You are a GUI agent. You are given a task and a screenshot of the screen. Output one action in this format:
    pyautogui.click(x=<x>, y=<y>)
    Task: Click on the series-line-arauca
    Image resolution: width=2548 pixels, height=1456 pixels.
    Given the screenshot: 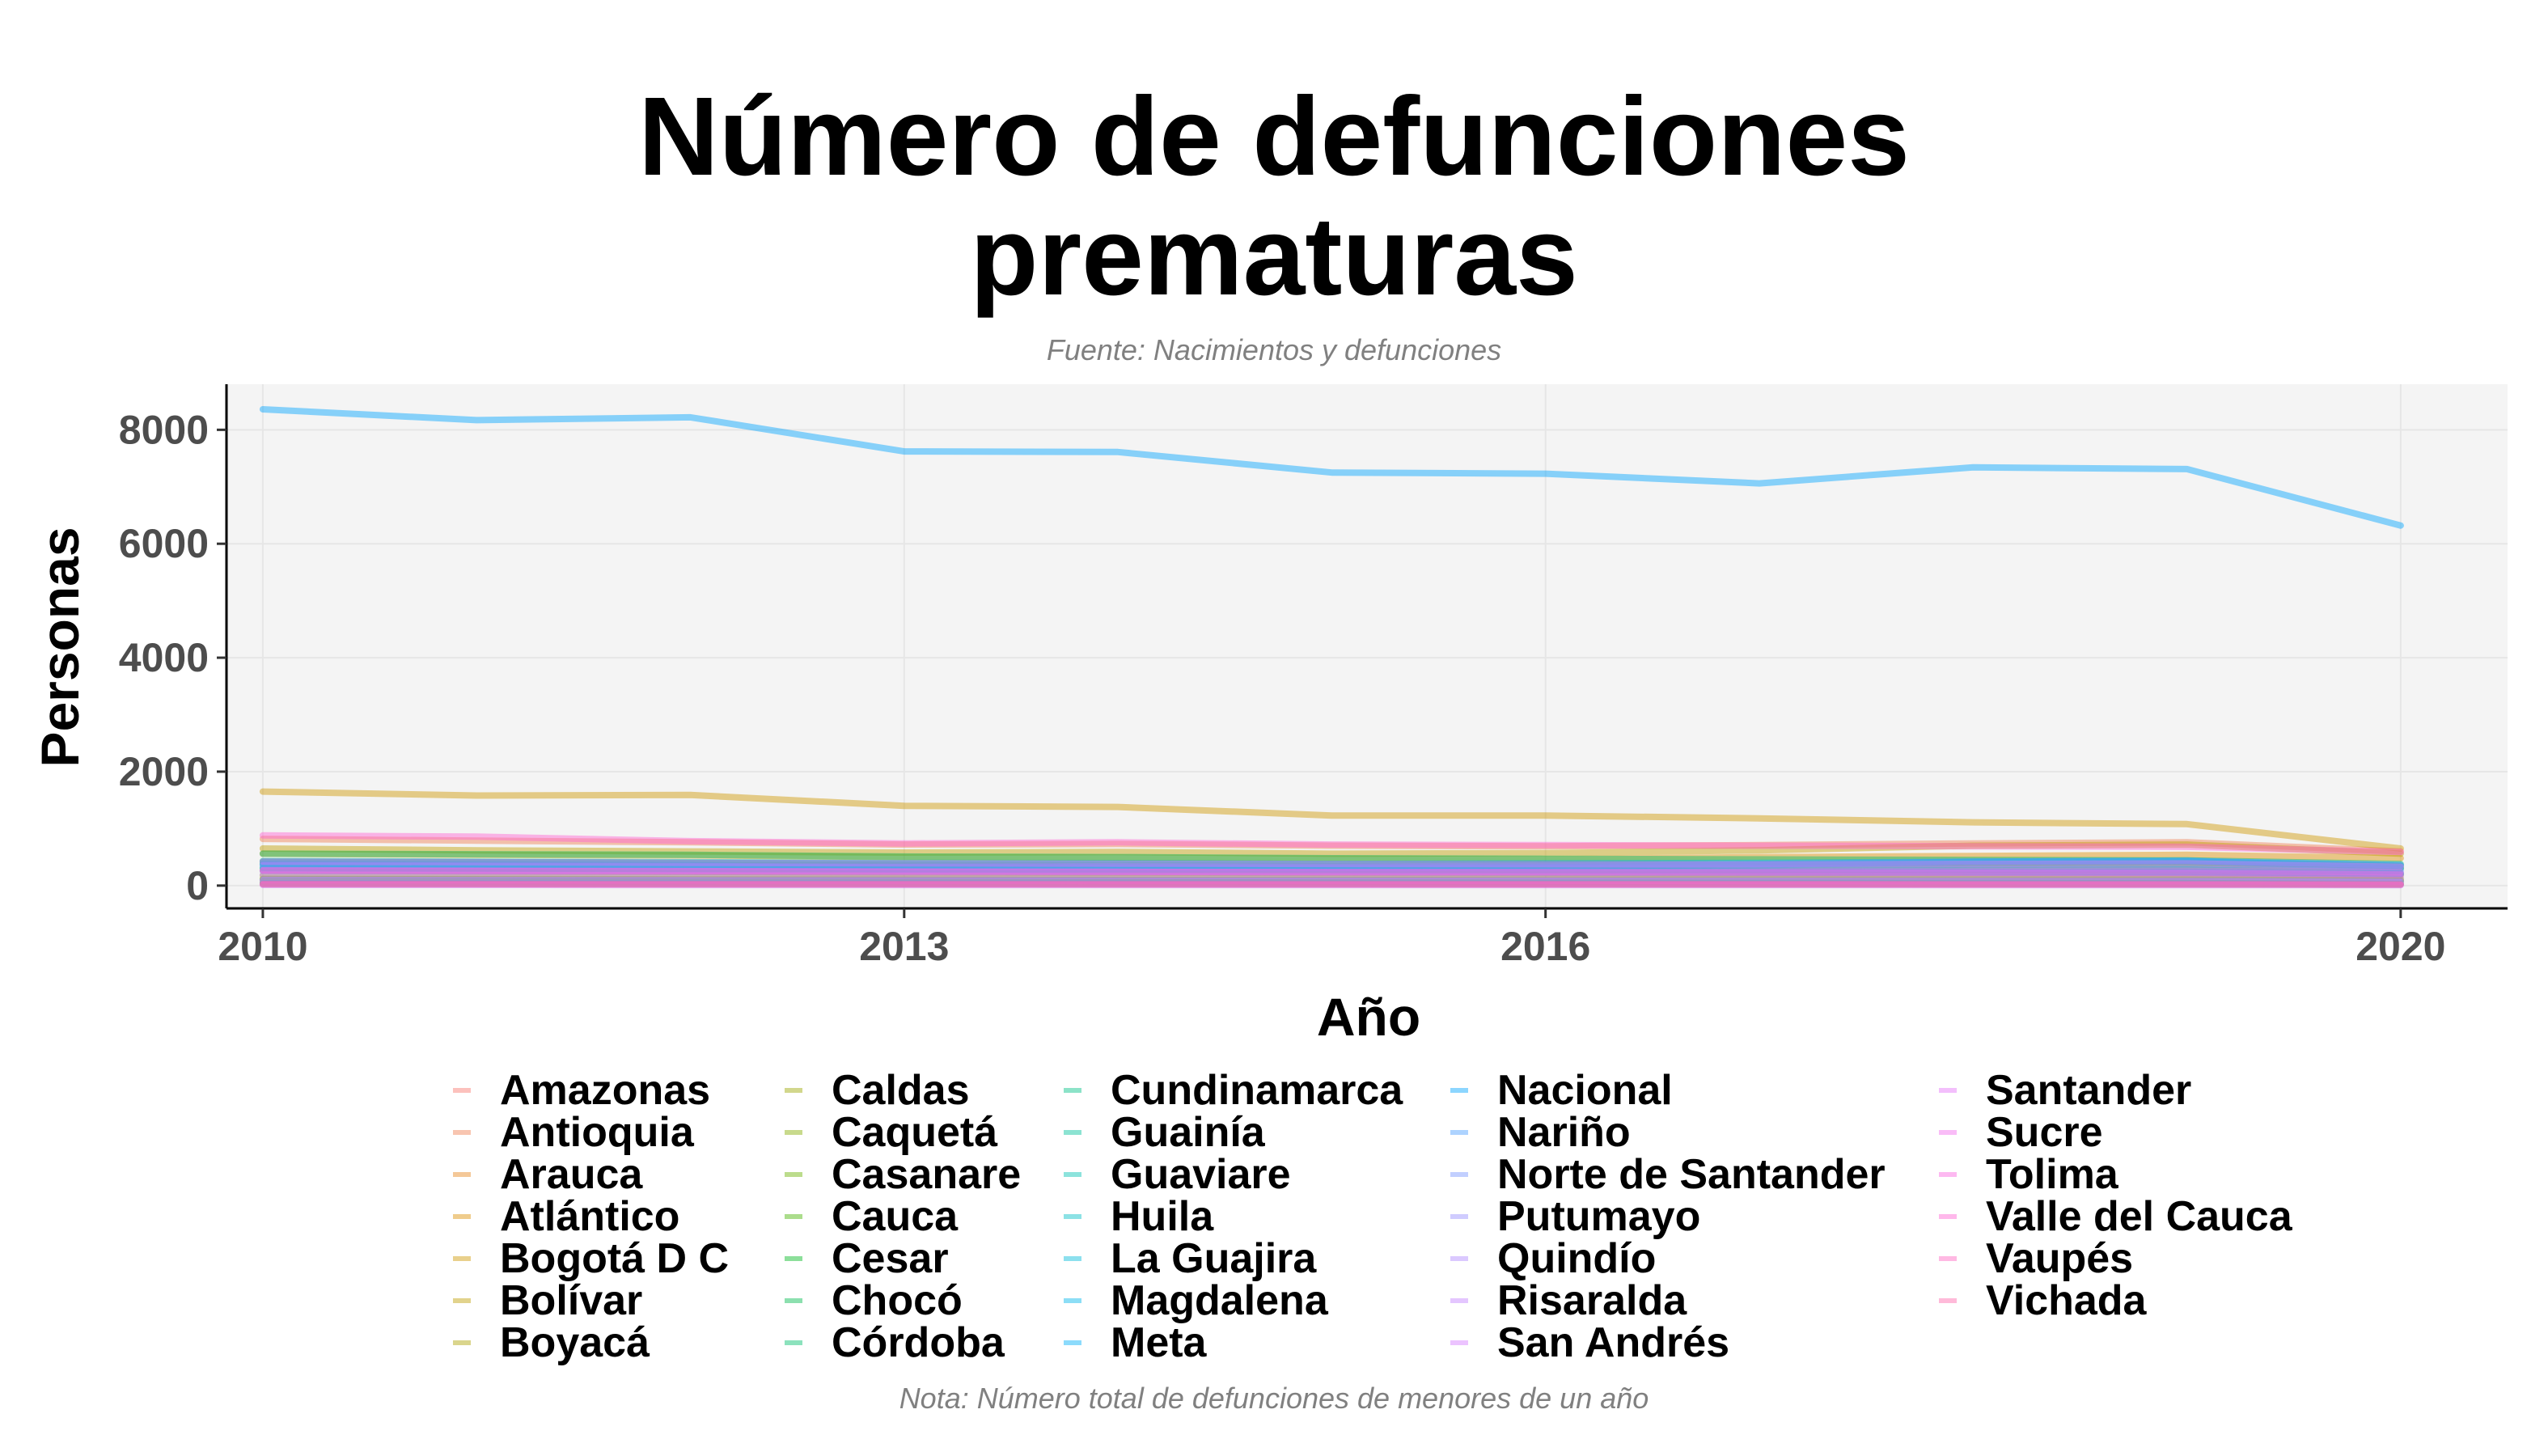 What is the action you would take?
    pyautogui.click(x=1331, y=882)
    